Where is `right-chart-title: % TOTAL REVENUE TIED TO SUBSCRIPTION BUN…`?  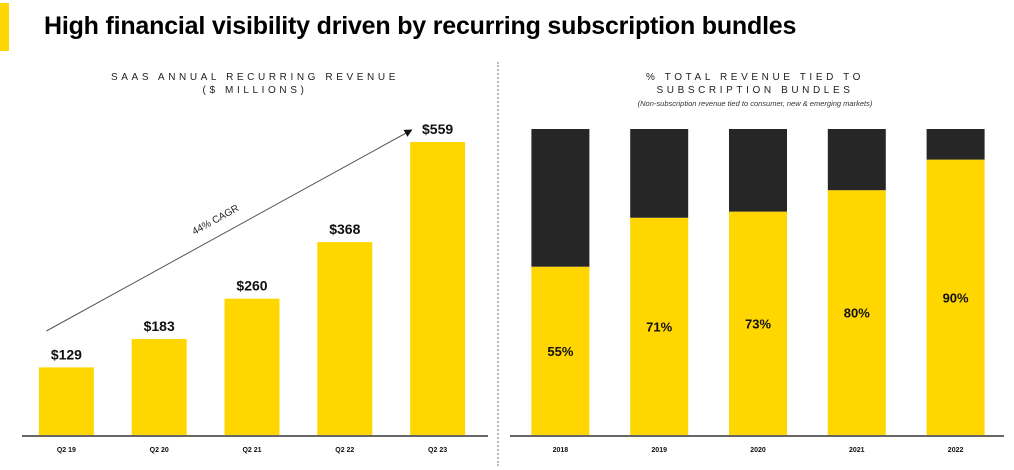
right-chart-title: % TOTAL REVENUE TIED TO SUBSCRIPTION BUN… is located at coordinates (755, 84).